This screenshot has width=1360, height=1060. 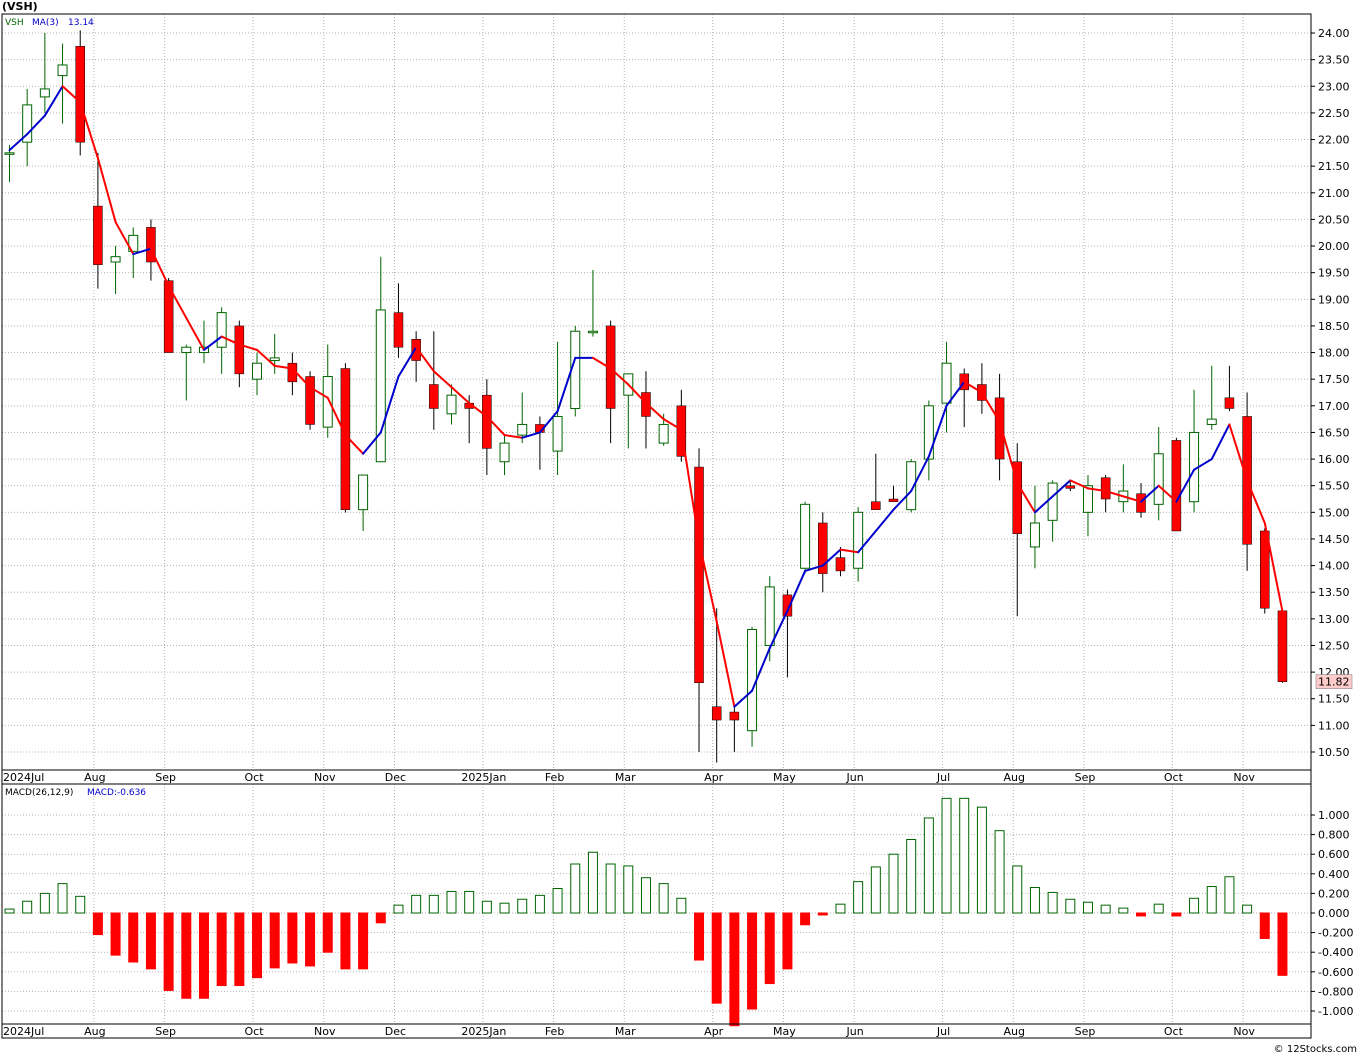 I want to click on price-y-tick-label: 14.00, so click(x=1334, y=566).